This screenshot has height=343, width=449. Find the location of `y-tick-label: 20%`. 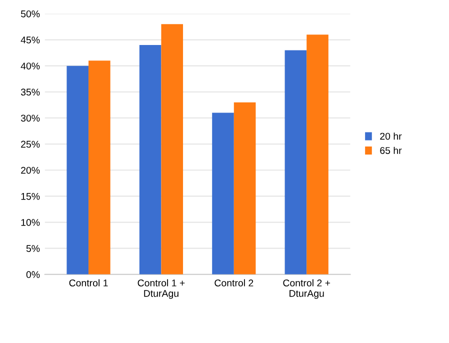

y-tick-label: 20% is located at coordinates (30, 170).